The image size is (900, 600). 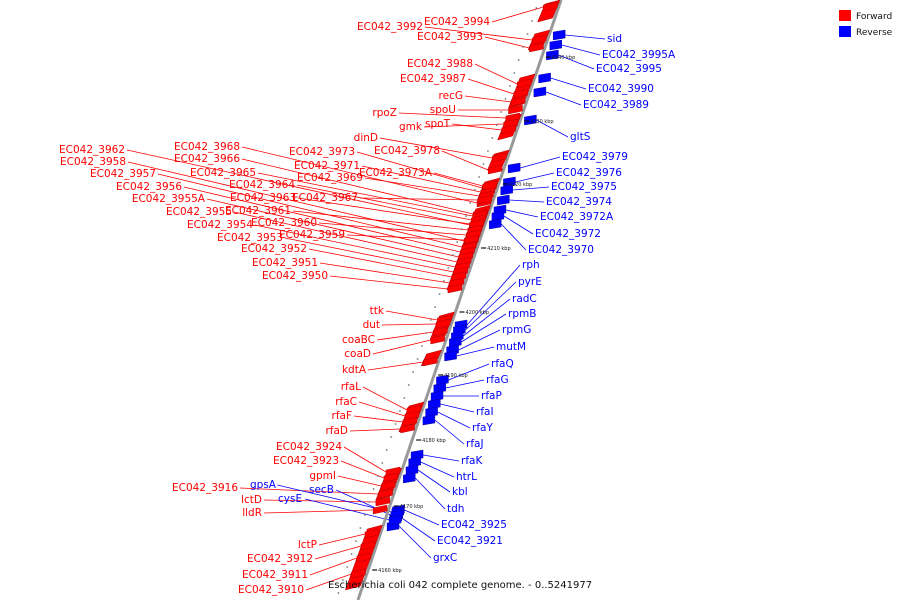 What do you see at coordinates (384, 113) in the screenshot?
I see `forward-gene-label-rpoz: rpoZ` at bounding box center [384, 113].